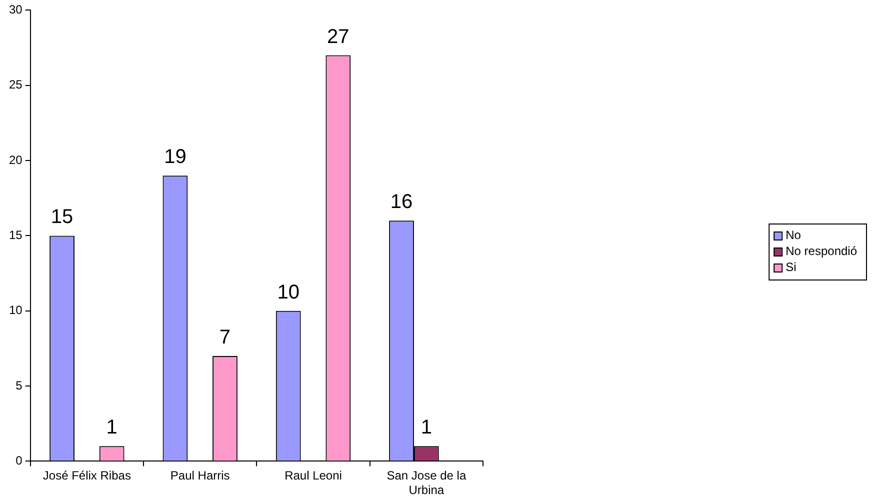  Describe the element at coordinates (426, 483) in the screenshot. I see `x-tick-label: San Jose de la Urbina` at that location.